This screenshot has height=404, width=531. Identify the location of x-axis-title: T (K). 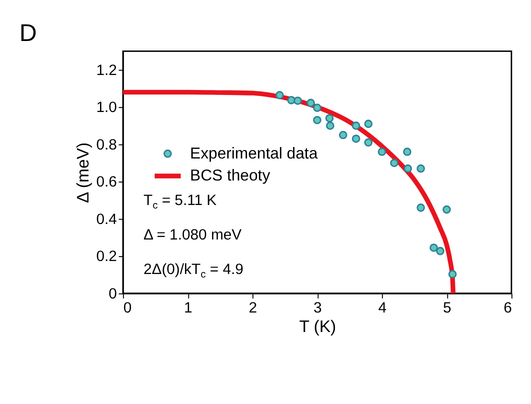
(317, 326).